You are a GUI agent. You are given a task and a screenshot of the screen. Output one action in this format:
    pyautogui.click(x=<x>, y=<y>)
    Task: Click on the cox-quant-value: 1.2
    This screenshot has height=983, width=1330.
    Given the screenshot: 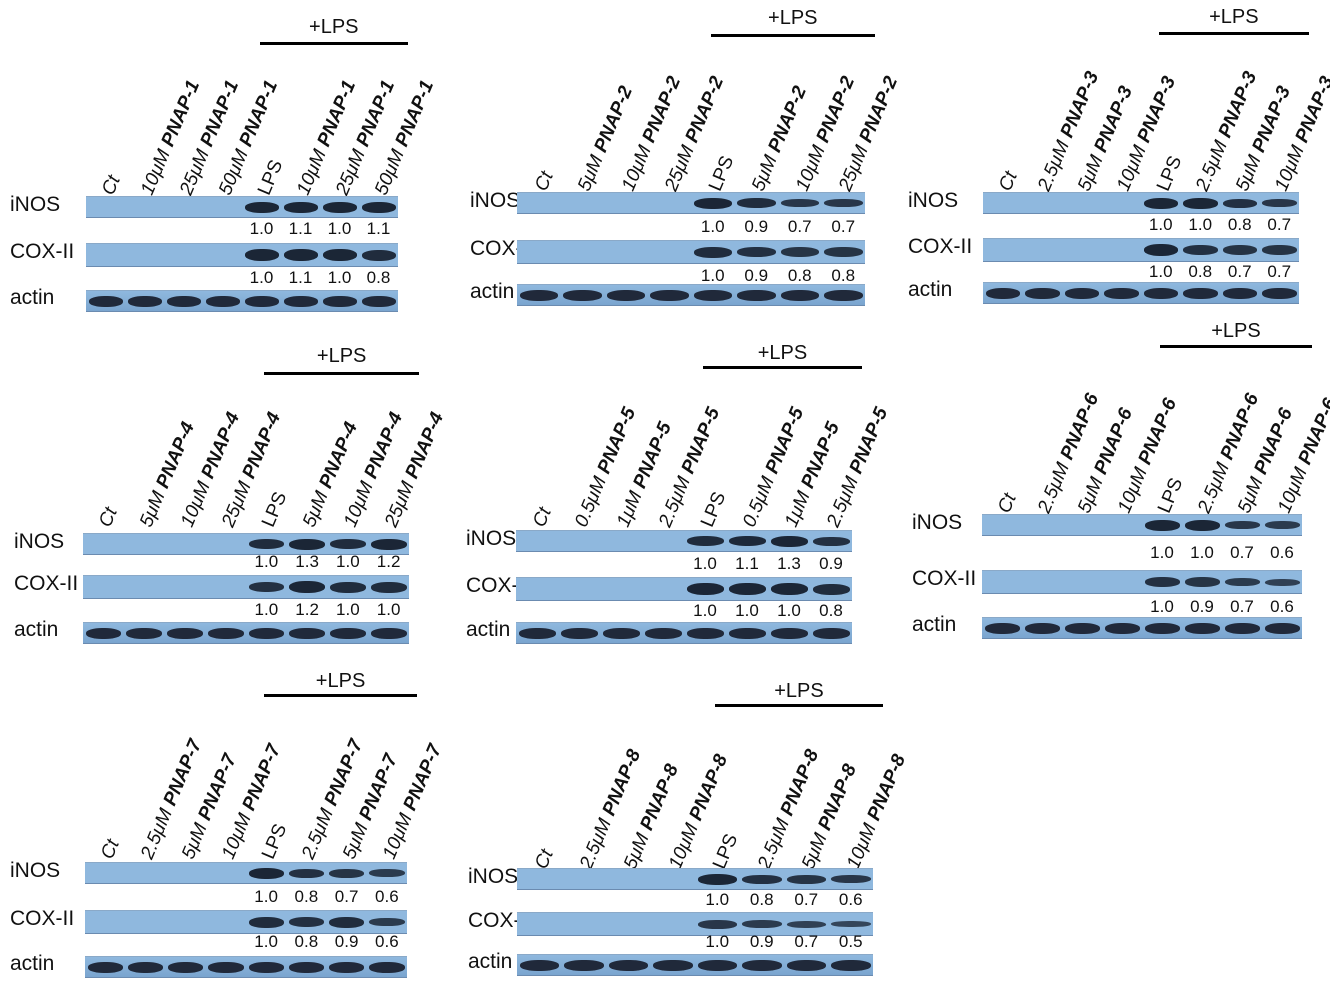 What is the action you would take?
    pyautogui.click(x=307, y=609)
    